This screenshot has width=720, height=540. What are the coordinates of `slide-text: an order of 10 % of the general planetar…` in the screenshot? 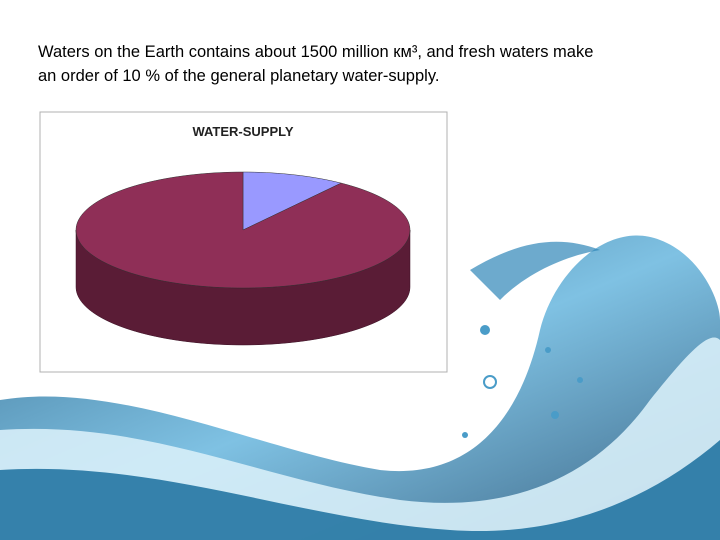 It's located at (238, 76).